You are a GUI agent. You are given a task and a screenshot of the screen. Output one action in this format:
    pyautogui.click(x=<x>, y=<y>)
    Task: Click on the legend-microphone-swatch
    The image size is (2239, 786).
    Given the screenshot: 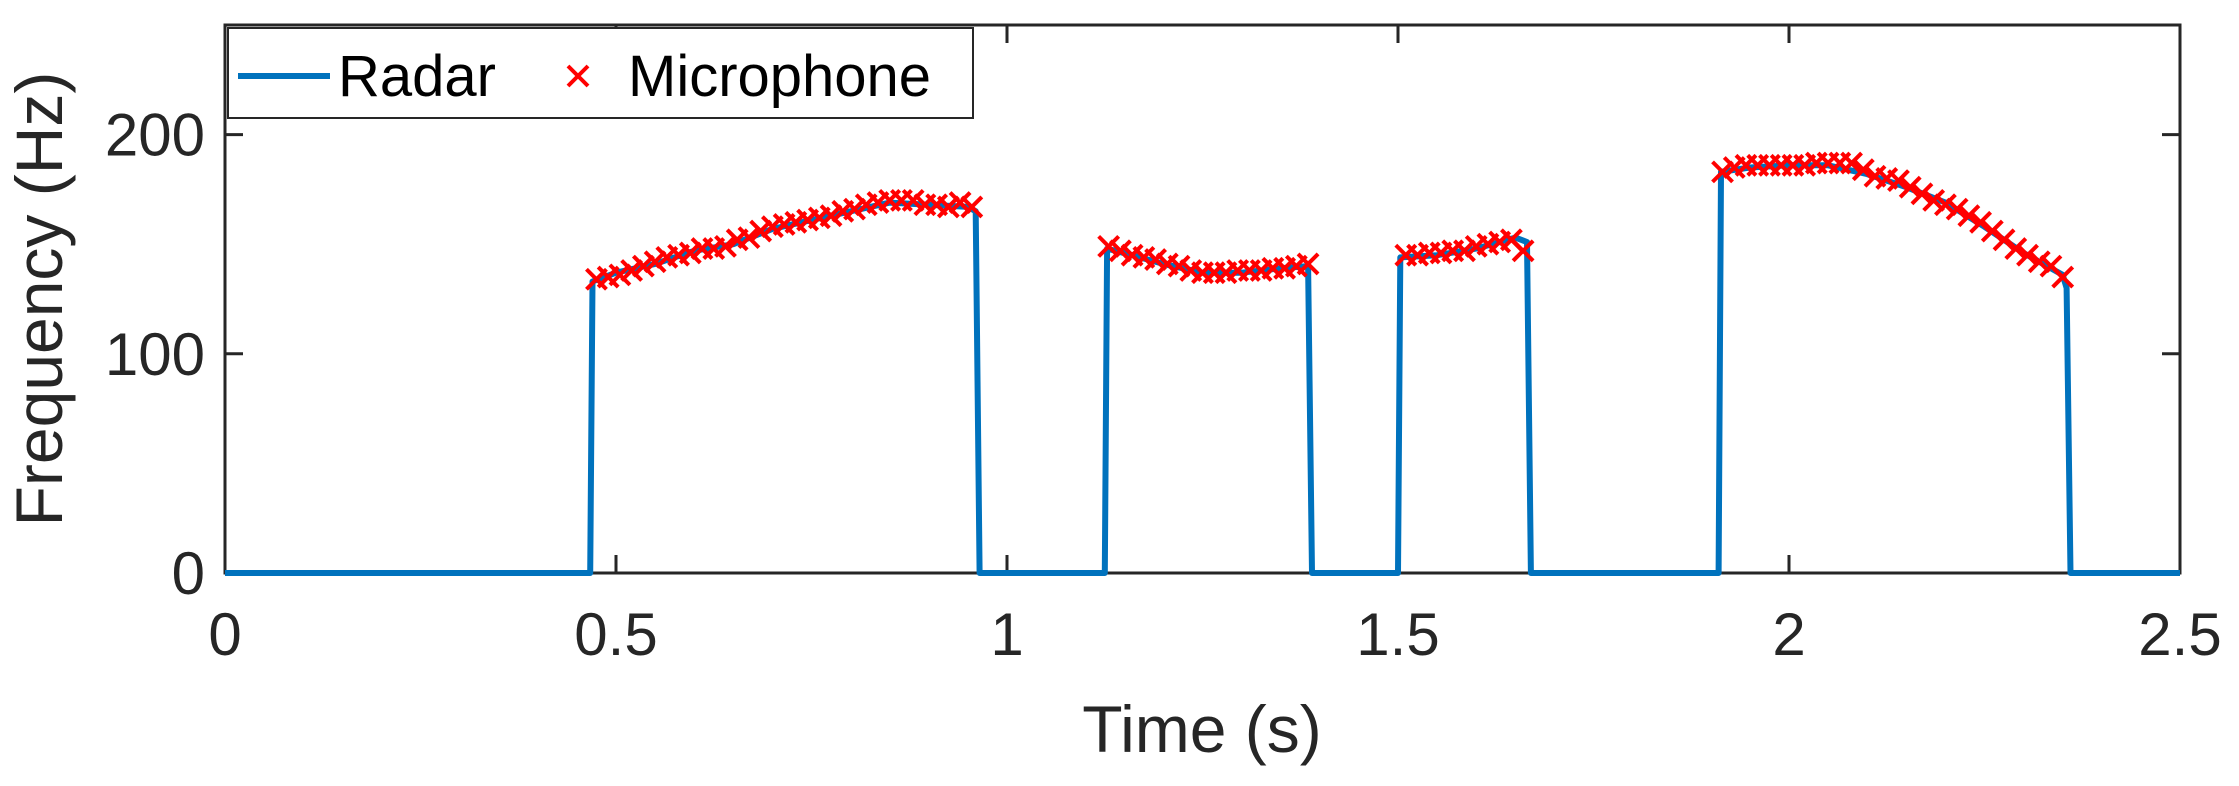 What is the action you would take?
    pyautogui.click(x=578, y=76)
    